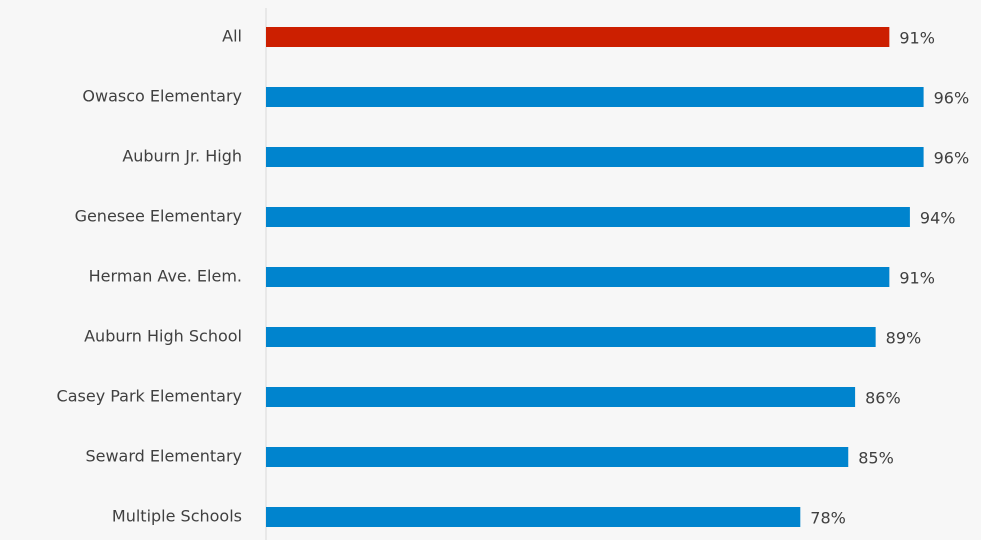  Describe the element at coordinates (182, 156) in the screenshot. I see `category-label: Auburn Jr. High` at that location.